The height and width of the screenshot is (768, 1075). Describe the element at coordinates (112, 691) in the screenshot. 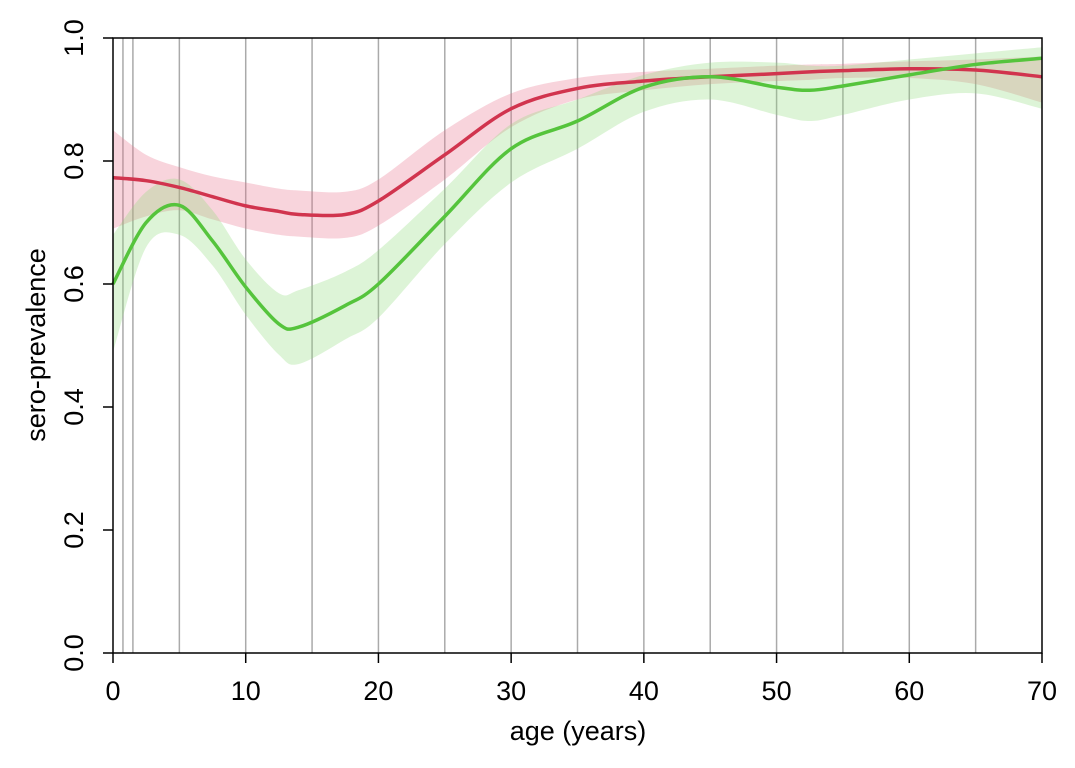

I see `x-tick-label: 0` at that location.